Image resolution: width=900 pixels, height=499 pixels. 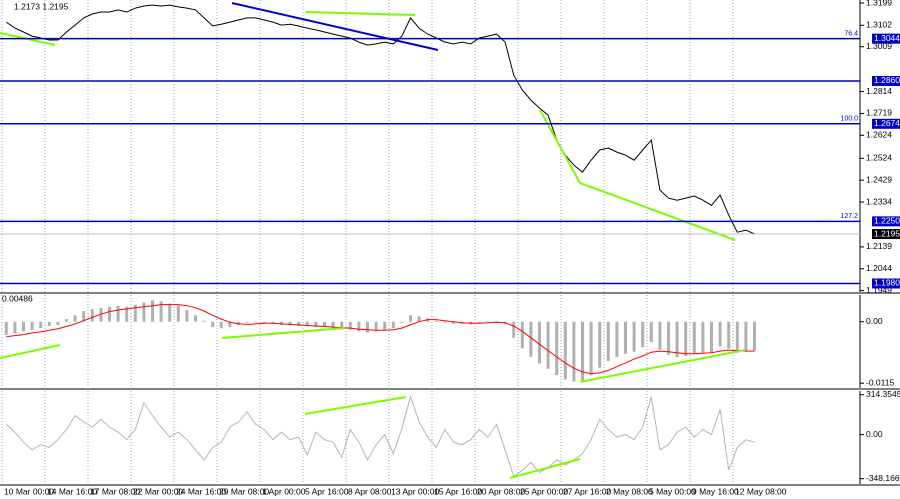 I want to click on y-tick-label: 1.2814, so click(x=879, y=91).